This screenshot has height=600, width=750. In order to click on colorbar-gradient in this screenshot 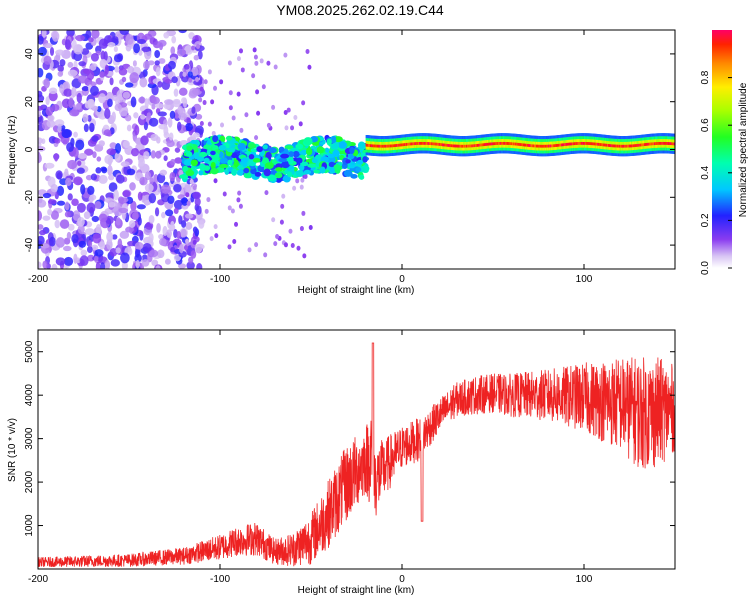, I will do `click(722, 149)`.